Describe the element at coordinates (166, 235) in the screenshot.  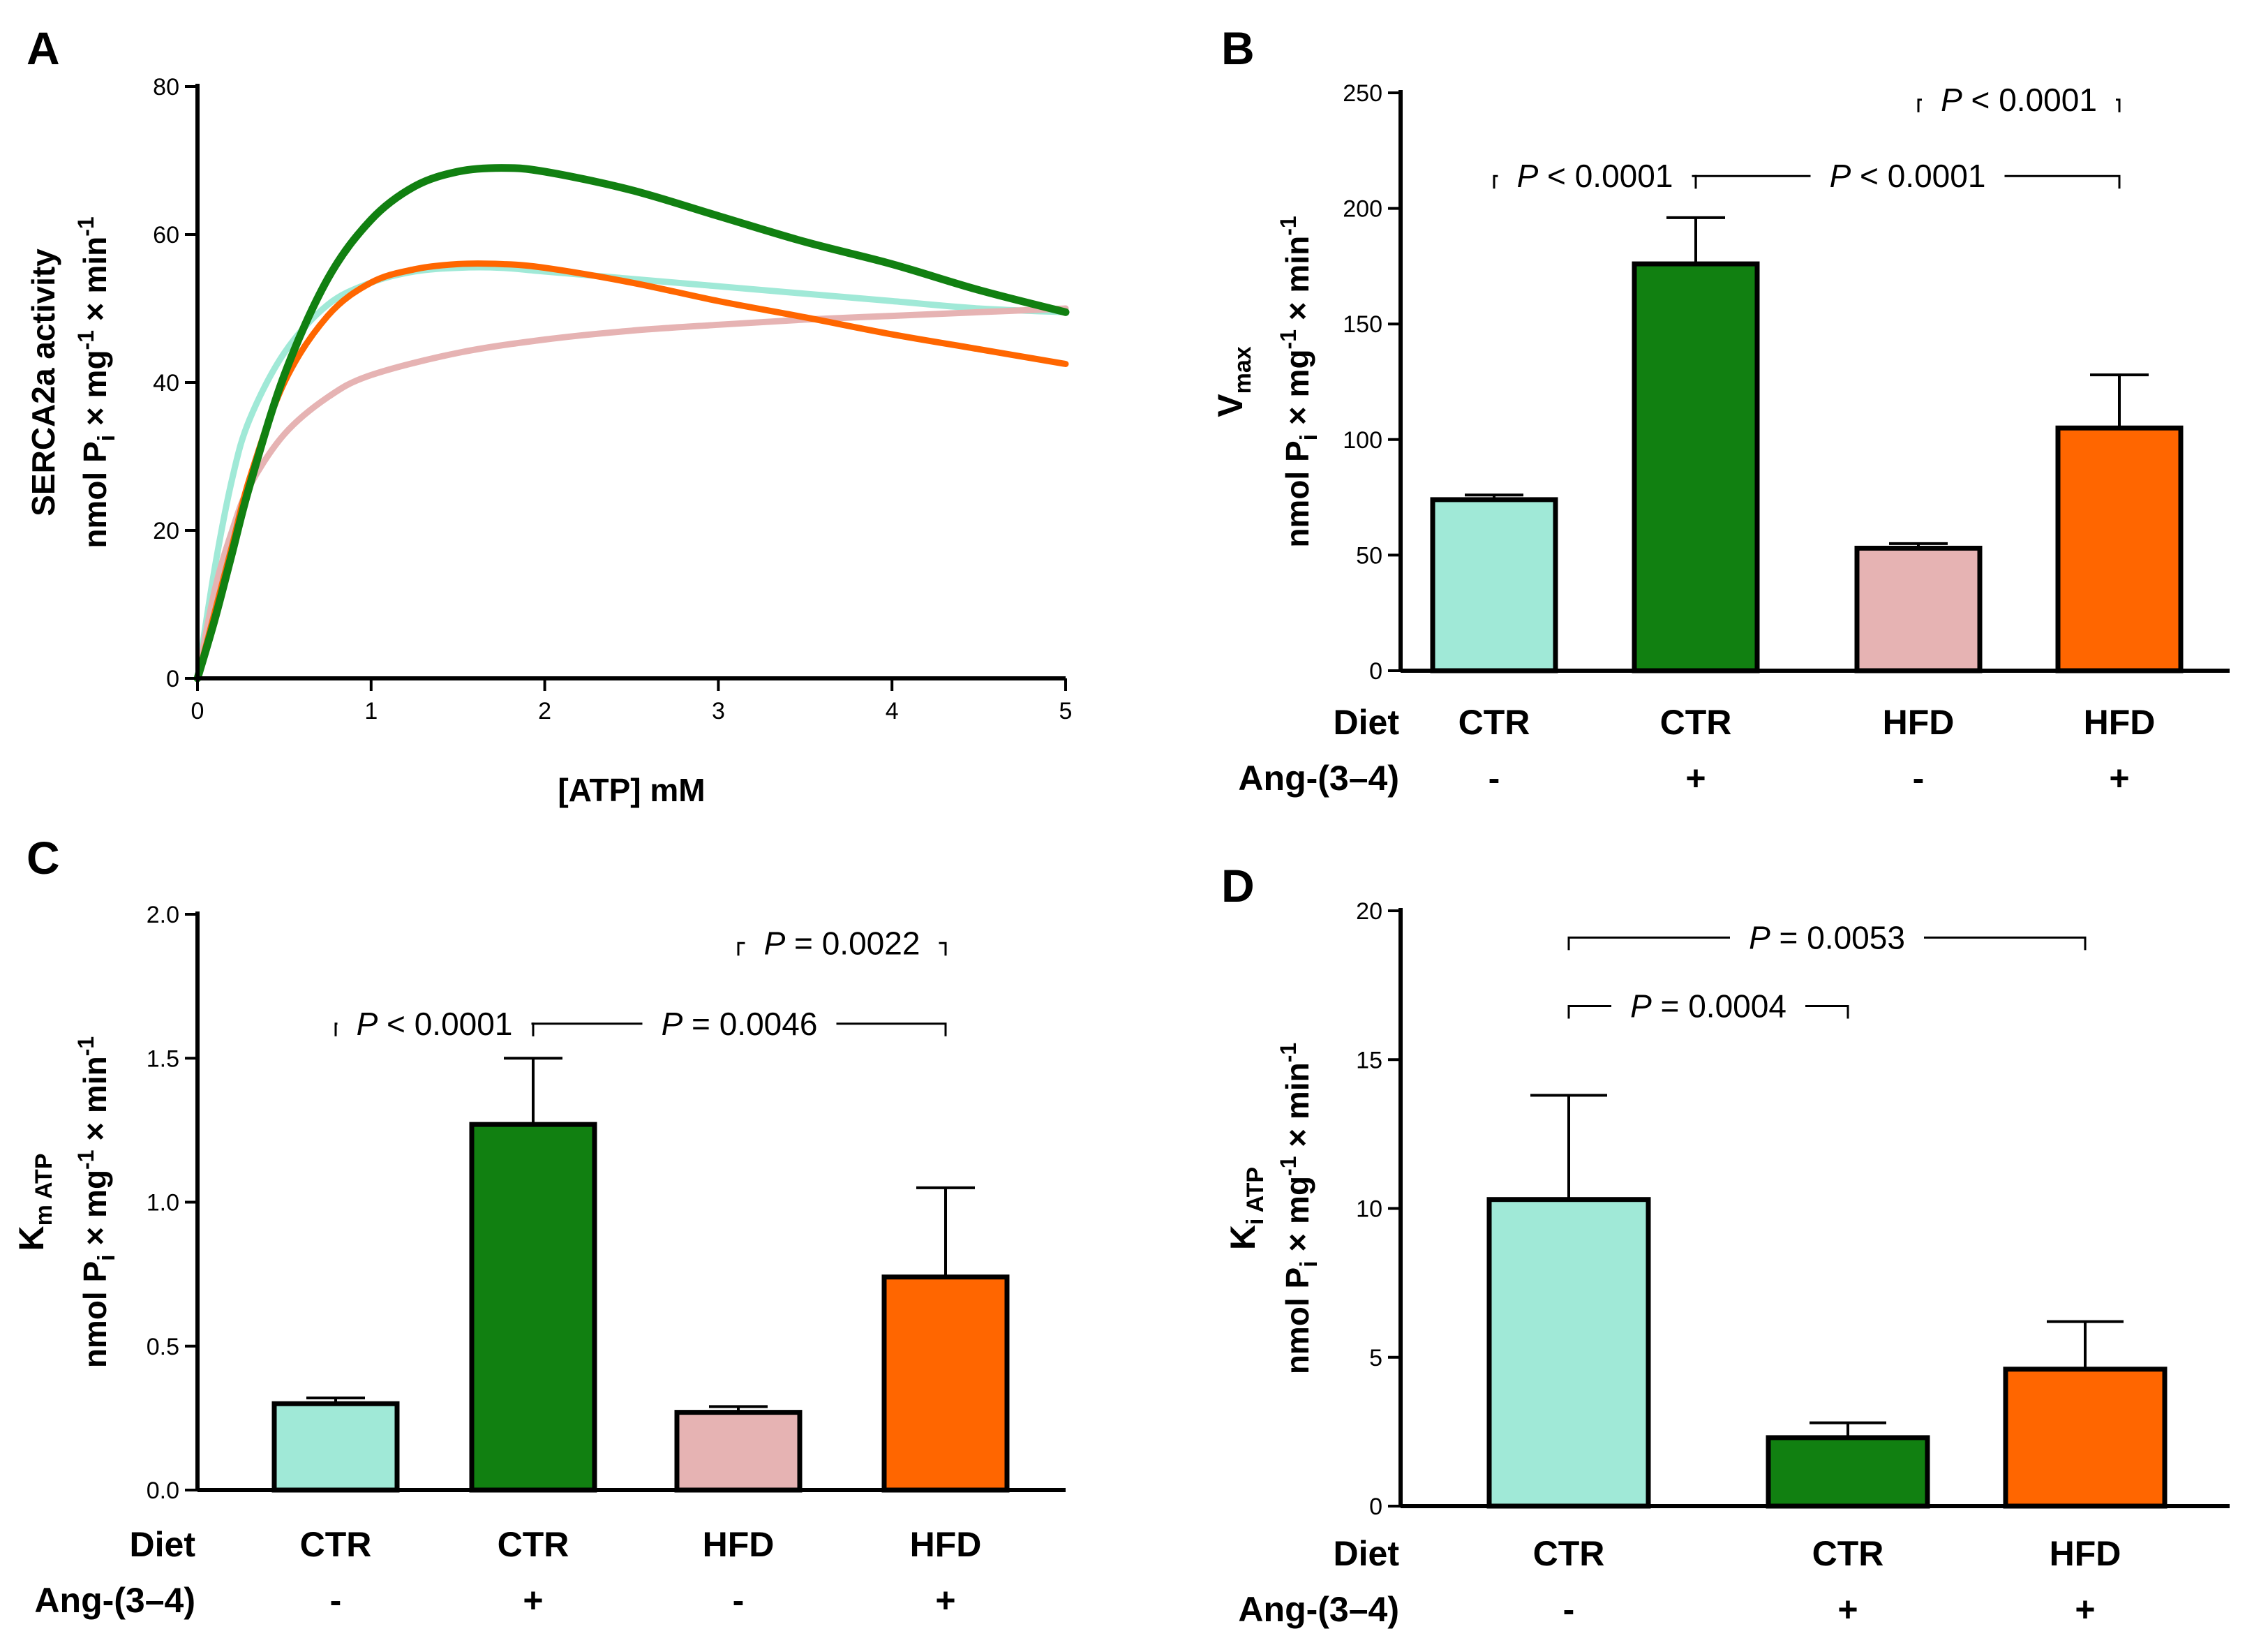
I see `y-tick-label: 60` at that location.